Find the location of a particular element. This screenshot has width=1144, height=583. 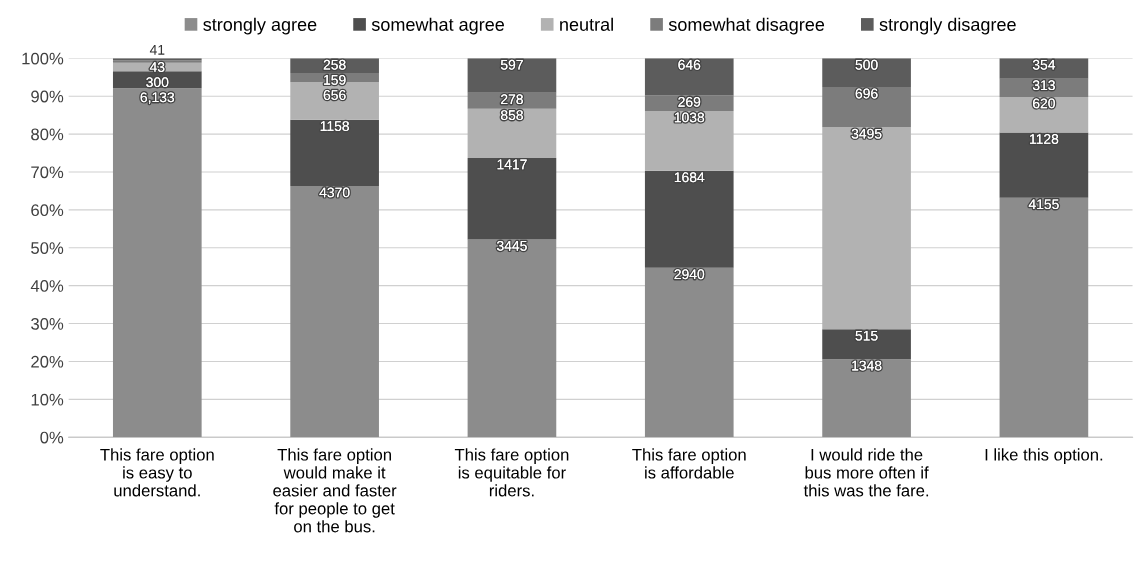

annotation: 1348 is located at coordinates (867, 365).